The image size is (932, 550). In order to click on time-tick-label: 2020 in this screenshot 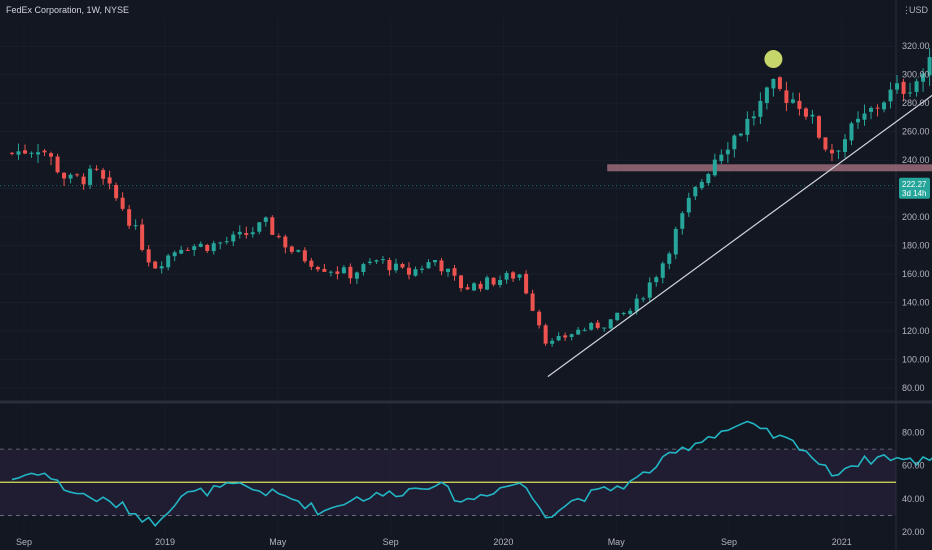, I will do `click(503, 542)`.